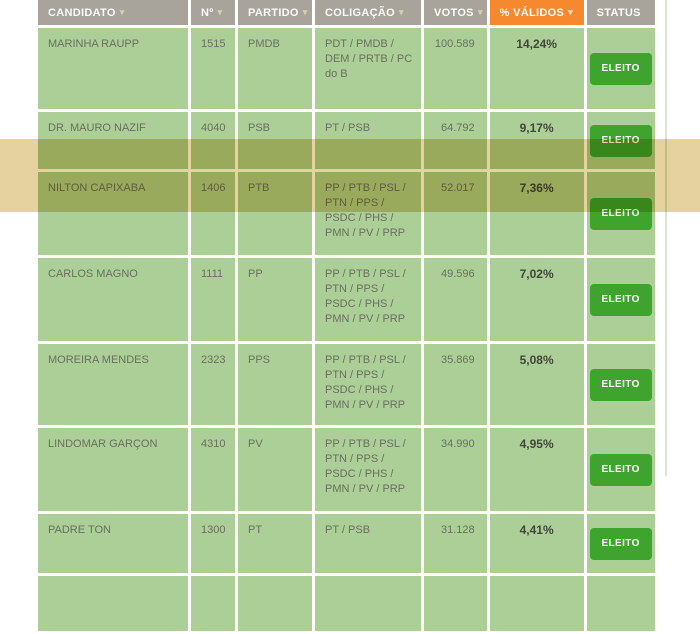 The image size is (700, 634). What do you see at coordinates (213, 469) in the screenshot?
I see `ballot-number-cell: 4310` at bounding box center [213, 469].